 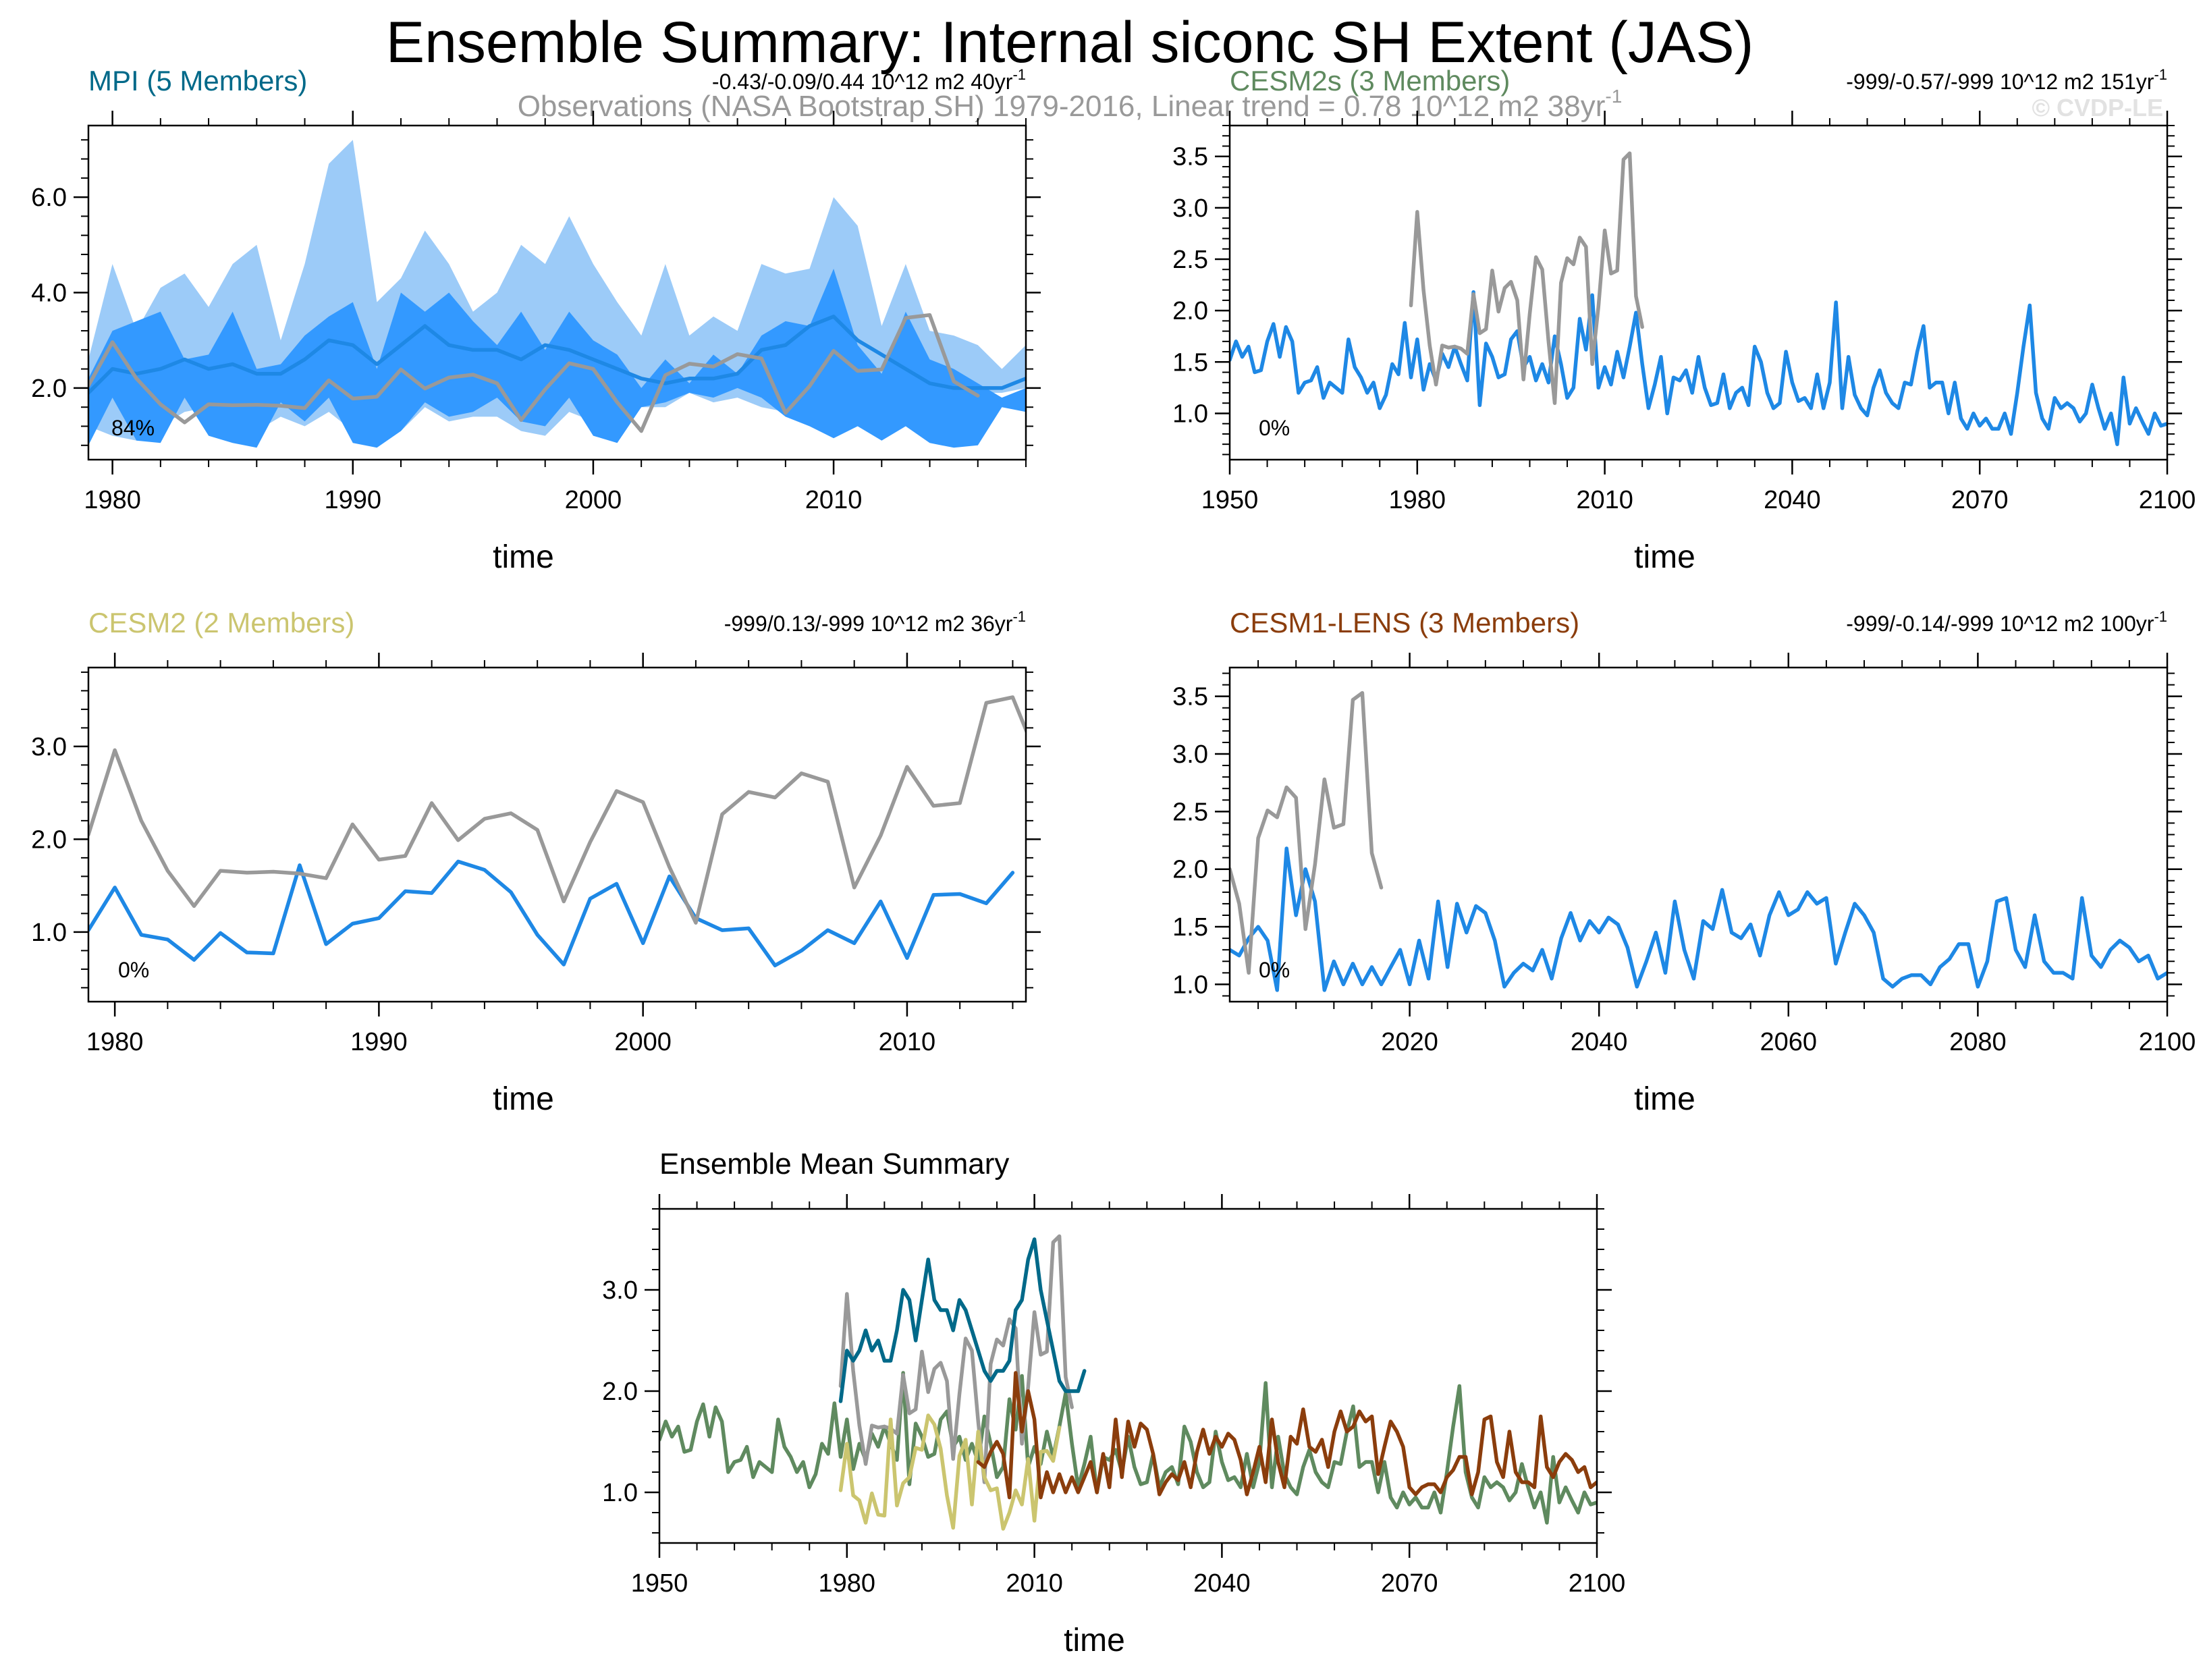 I want to click on trend-text-value: -999/-0.57/-999 10^12 m2 151yr, so click(x=2000, y=82).